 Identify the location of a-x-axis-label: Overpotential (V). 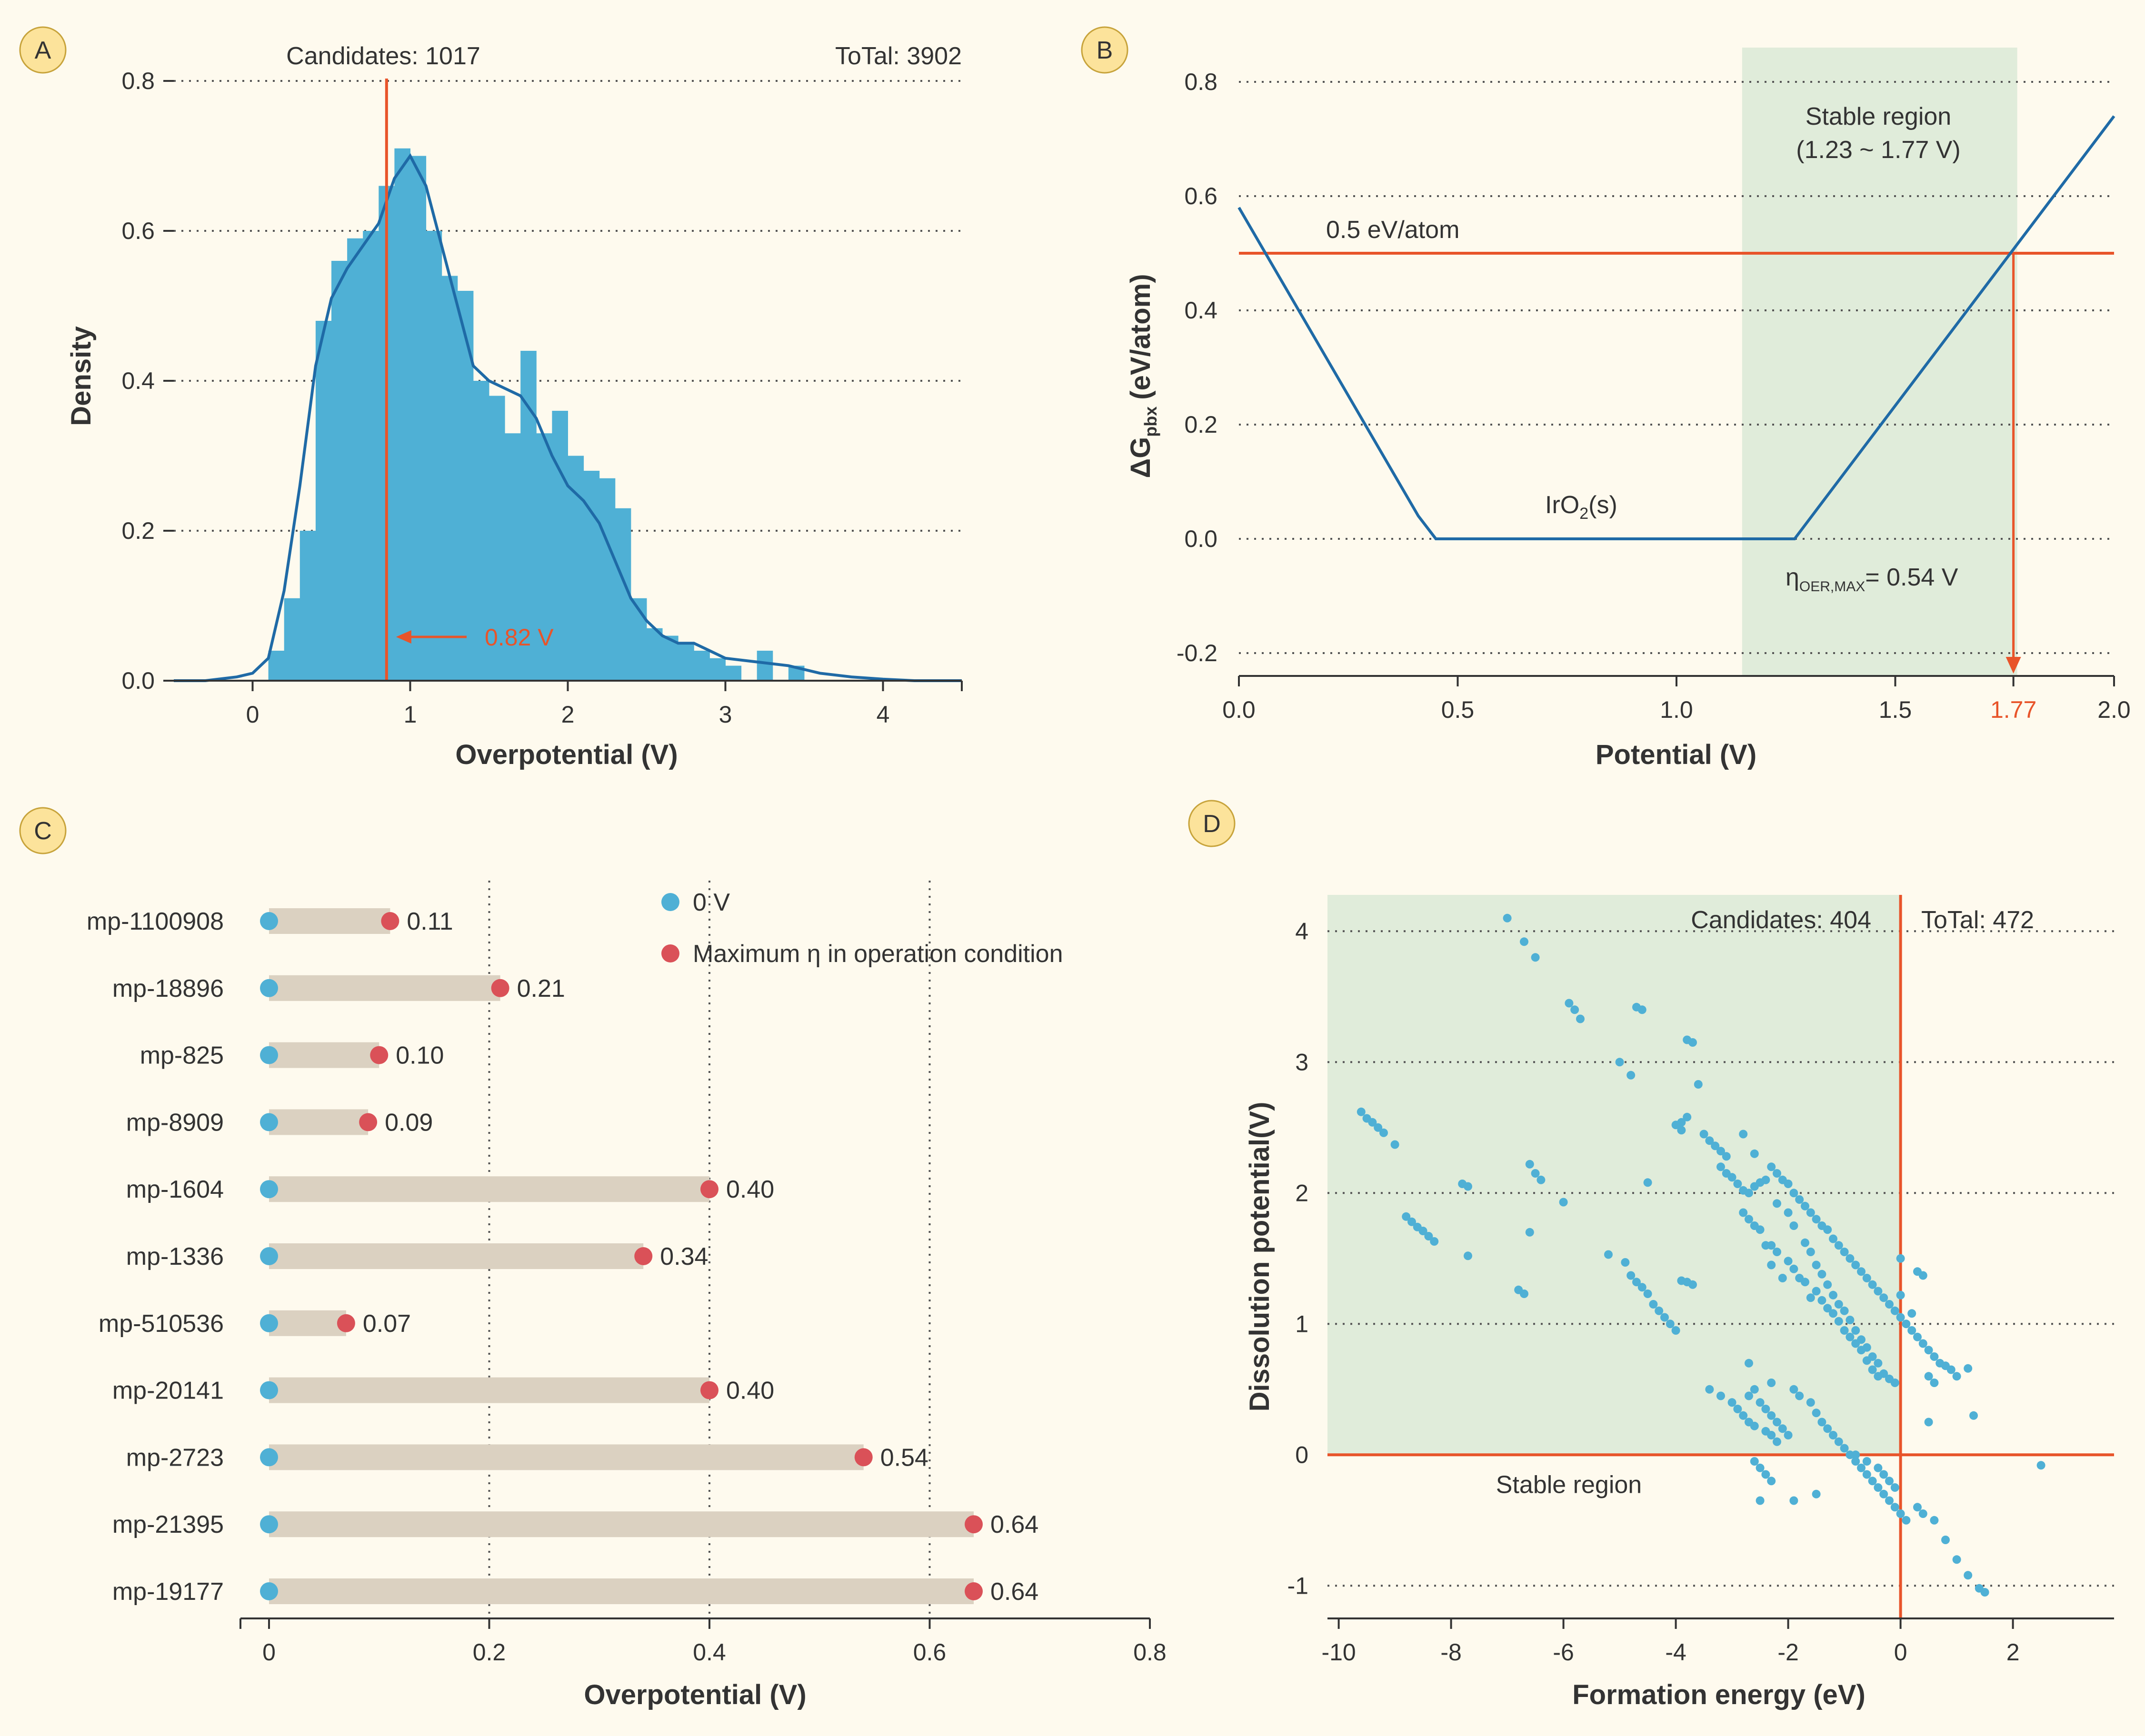
(566, 754).